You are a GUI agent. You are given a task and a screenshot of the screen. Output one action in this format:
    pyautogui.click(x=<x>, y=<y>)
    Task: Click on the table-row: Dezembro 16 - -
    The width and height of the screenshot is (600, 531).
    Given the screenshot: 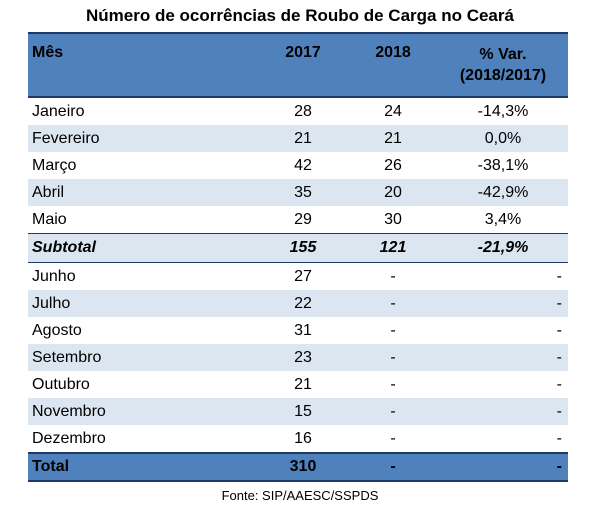 What is the action you would take?
    pyautogui.click(x=298, y=438)
    